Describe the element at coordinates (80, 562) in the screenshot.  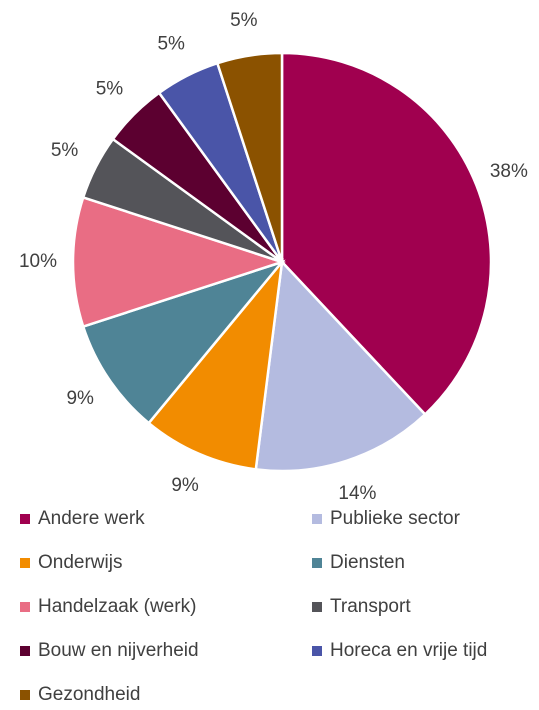
I see `legend-label: Onderwijs` at that location.